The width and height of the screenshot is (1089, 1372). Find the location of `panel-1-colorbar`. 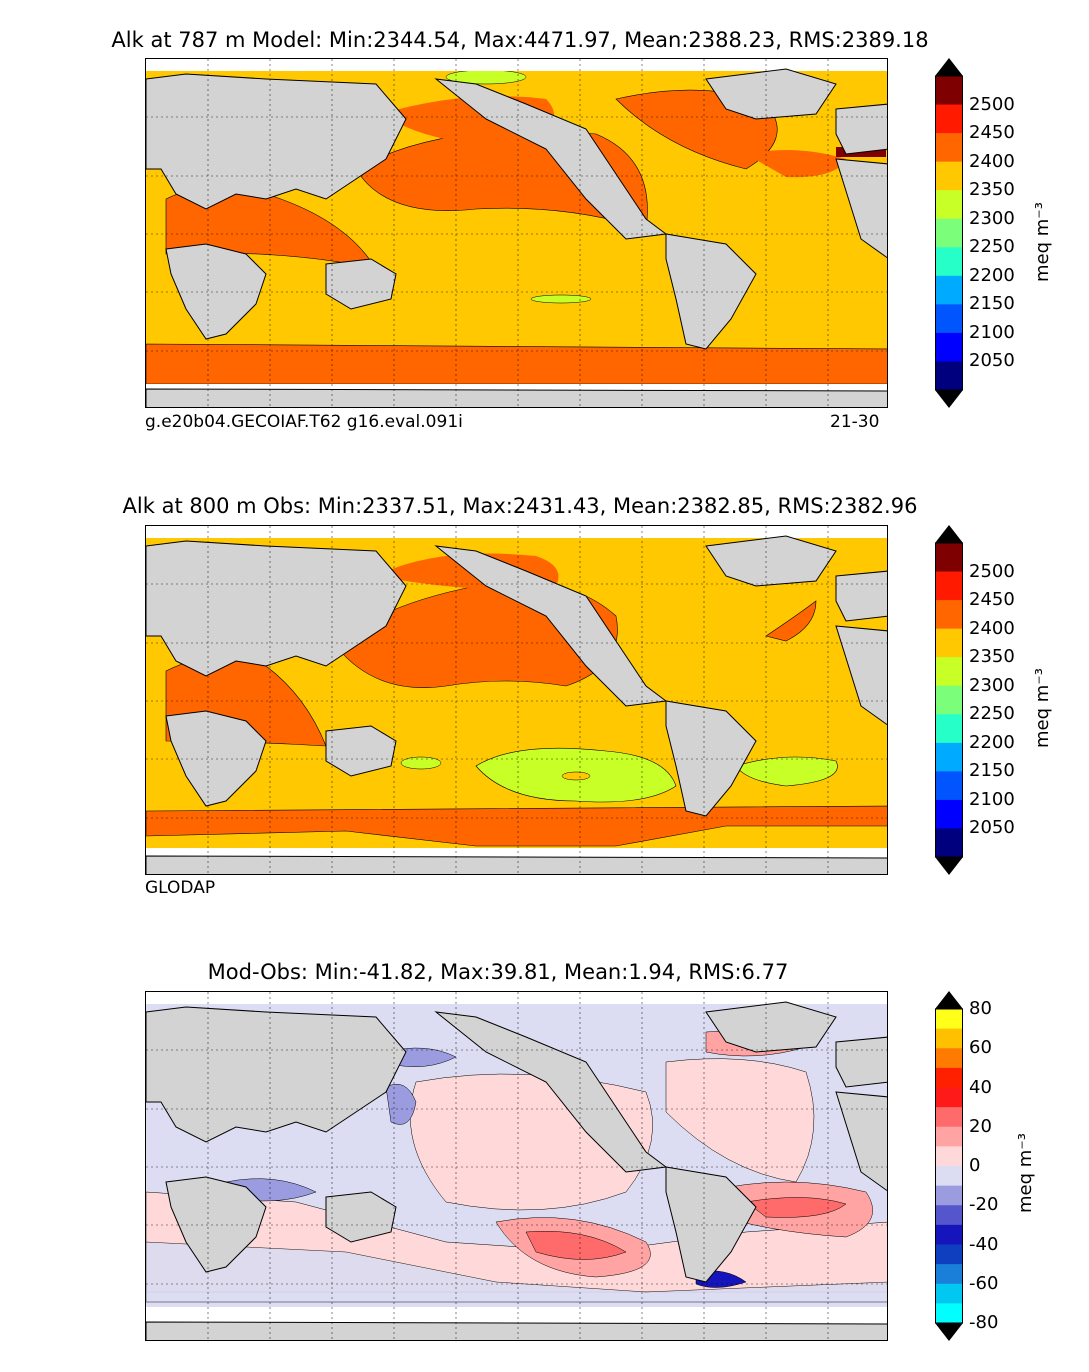

panel-1-colorbar is located at coordinates (949, 233).